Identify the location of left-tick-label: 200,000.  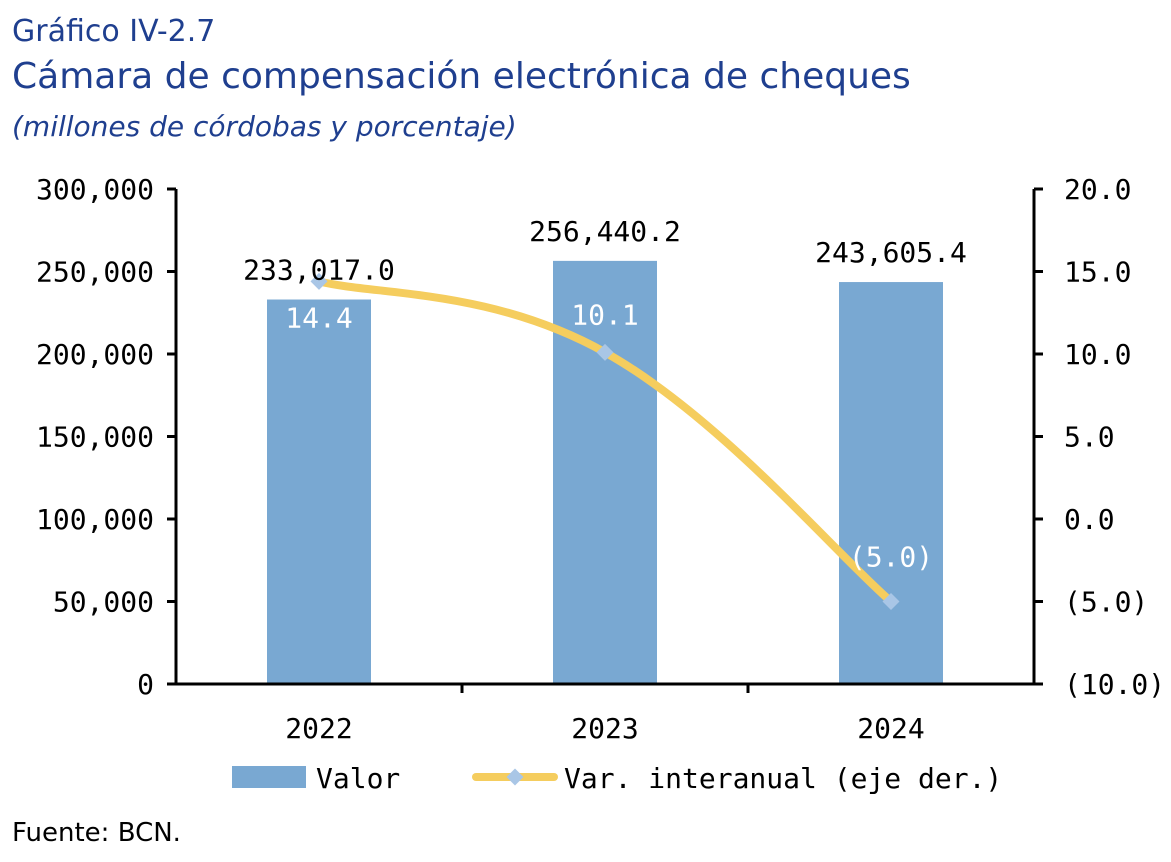
(95, 354).